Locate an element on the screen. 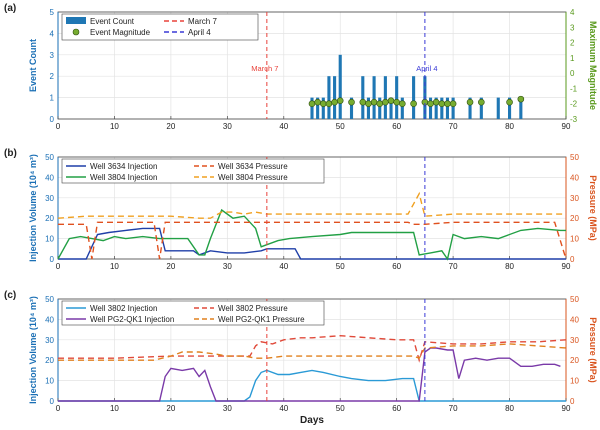 This screenshot has height=430, width=600. y2-tick-label: 3 is located at coordinates (572, 27).